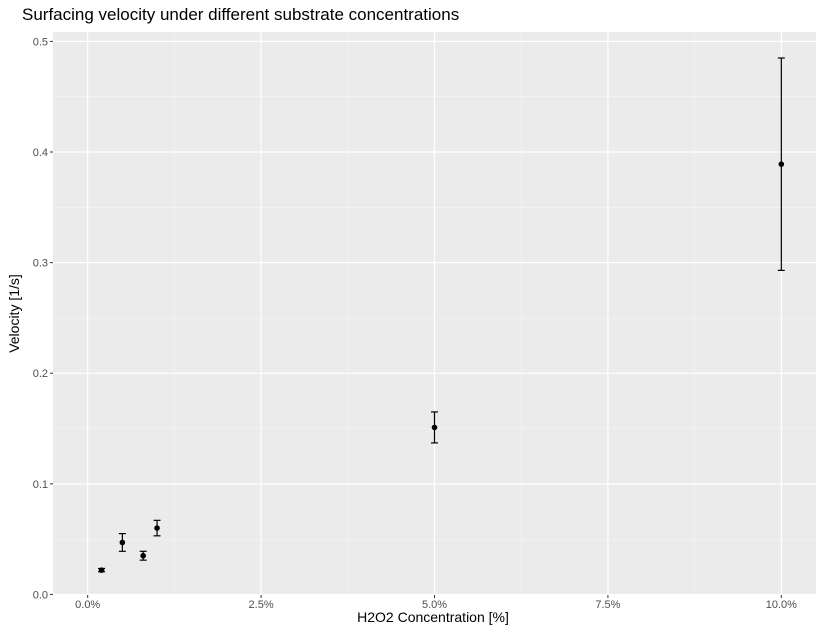 The height and width of the screenshot is (633, 823). Describe the element at coordinates (607, 605) in the screenshot. I see `x-tick-label: 7.5%` at that location.